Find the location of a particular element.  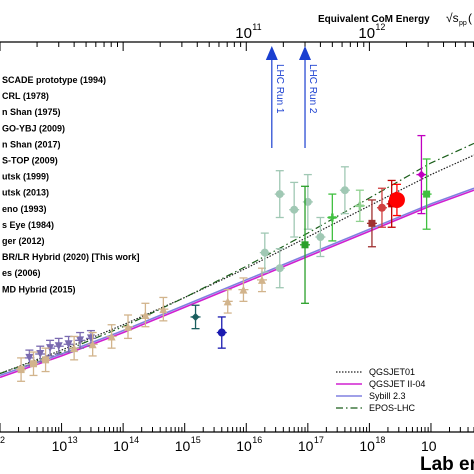

experiment-label: utsk (1999) is located at coordinates (25, 177).